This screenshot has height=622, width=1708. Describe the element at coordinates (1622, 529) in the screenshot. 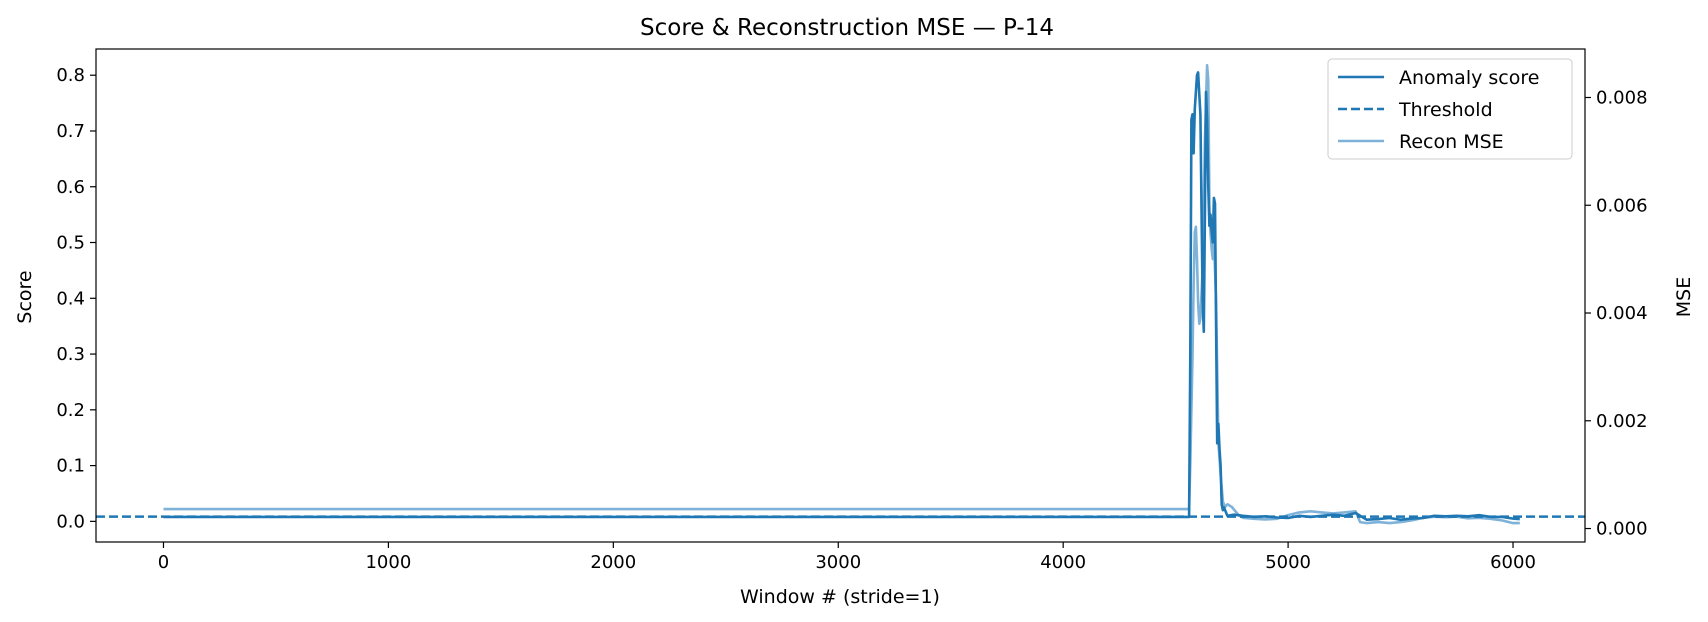

I see `y2-tick-label: 0.000` at that location.